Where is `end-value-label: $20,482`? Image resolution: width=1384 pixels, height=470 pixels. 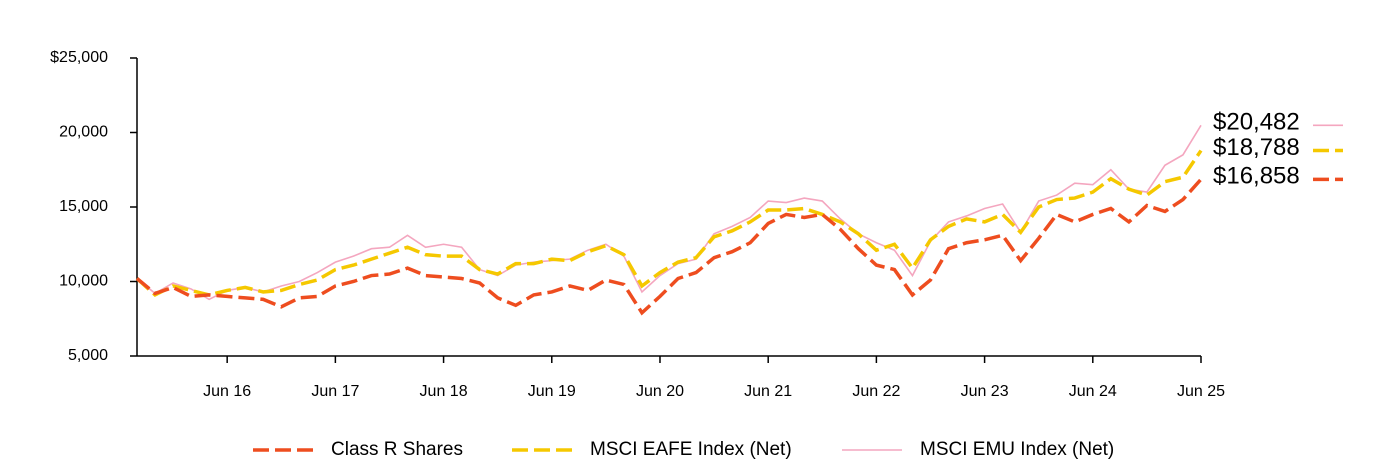 end-value-label: $20,482 is located at coordinates (1256, 122).